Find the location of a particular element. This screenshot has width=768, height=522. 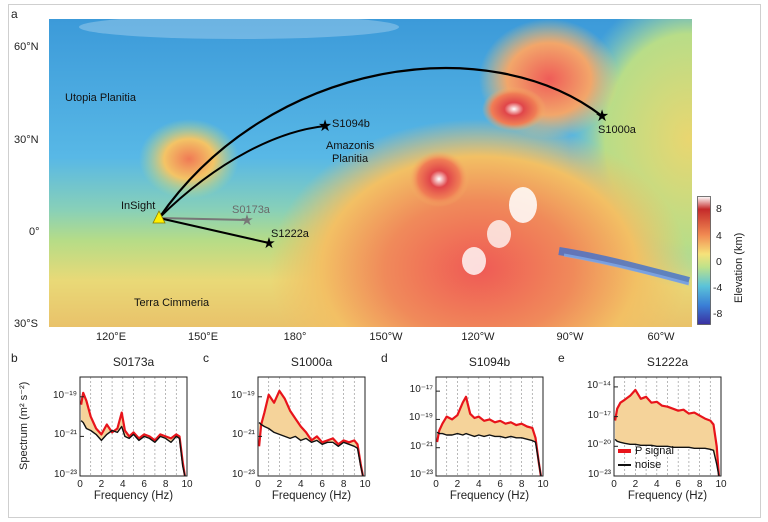

label-s0173a: S0173a is located at coordinates (251, 210).